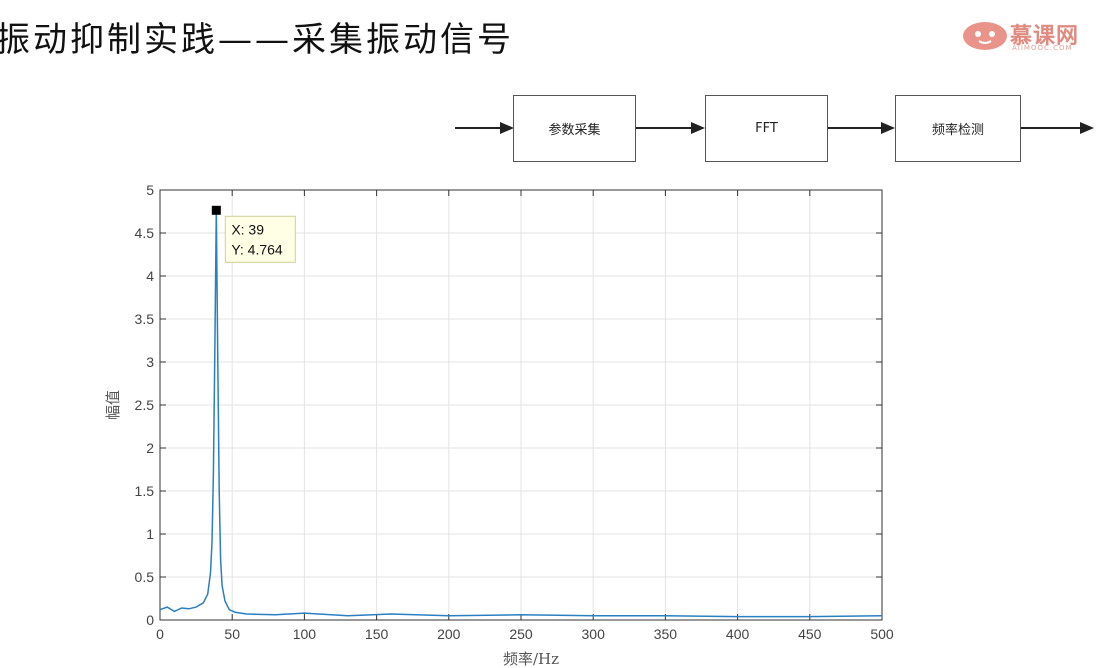 The image size is (1096, 668). I want to click on flow-box-param-collect: 参数采集, so click(574, 128).